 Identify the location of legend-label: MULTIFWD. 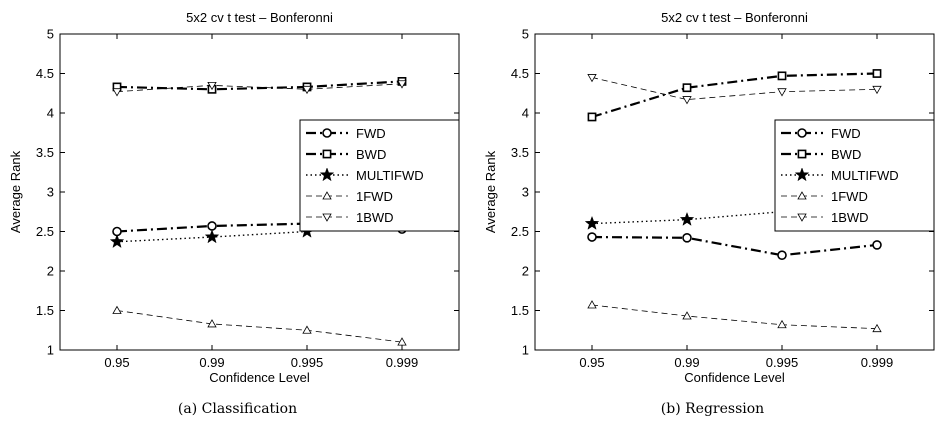
(390, 175).